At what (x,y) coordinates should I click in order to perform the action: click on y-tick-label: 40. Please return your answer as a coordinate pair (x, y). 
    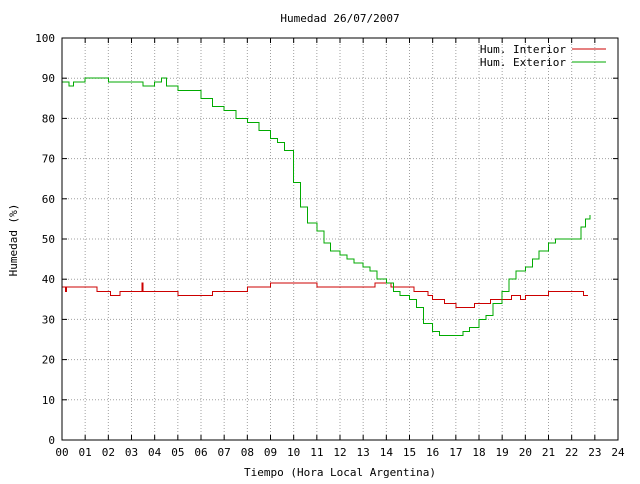
    Looking at the image, I should click on (48, 279).